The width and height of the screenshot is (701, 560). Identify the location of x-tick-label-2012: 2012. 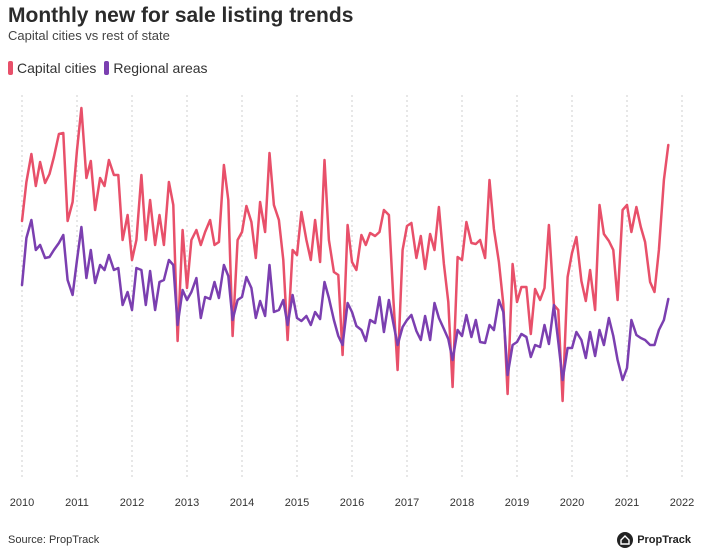
(132, 503).